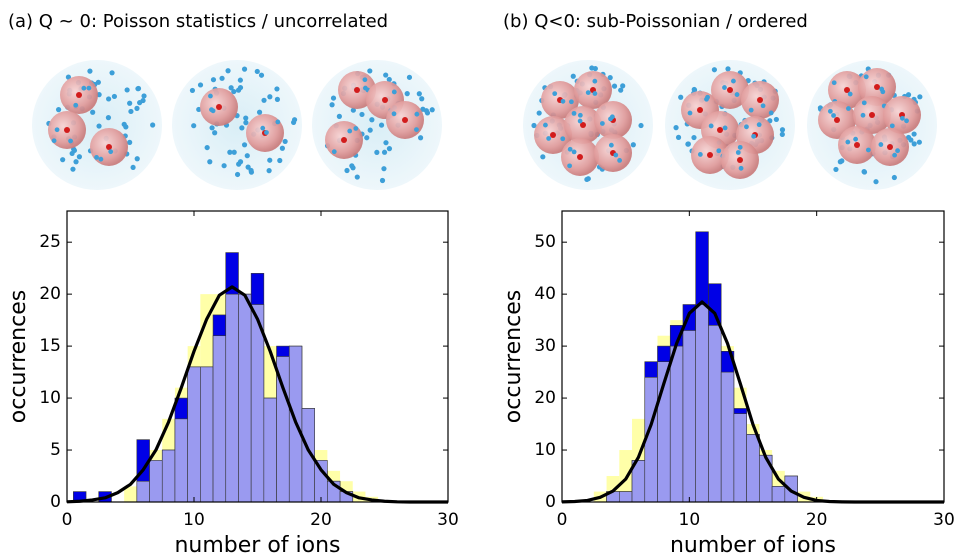 The width and height of the screenshot is (958, 558). I want to click on x-tick-label: 10, so click(194, 520).